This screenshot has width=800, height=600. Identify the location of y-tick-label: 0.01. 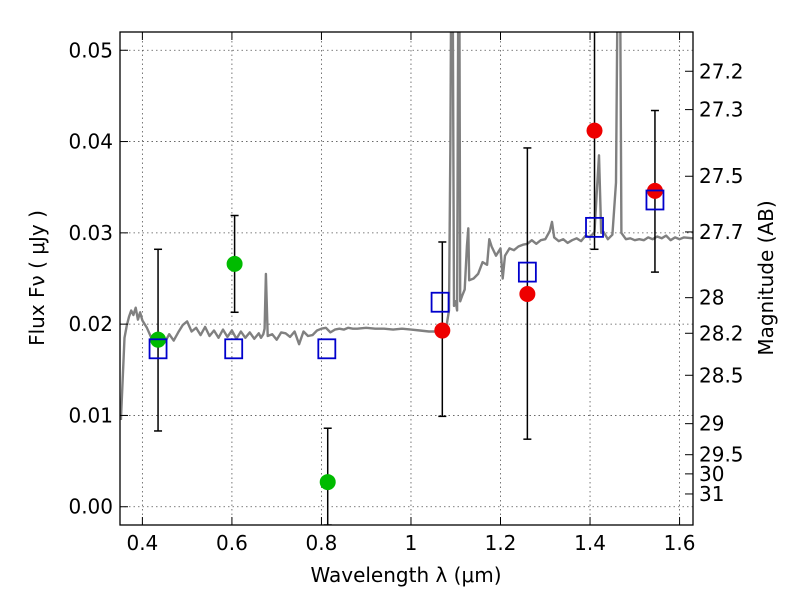
(90, 415).